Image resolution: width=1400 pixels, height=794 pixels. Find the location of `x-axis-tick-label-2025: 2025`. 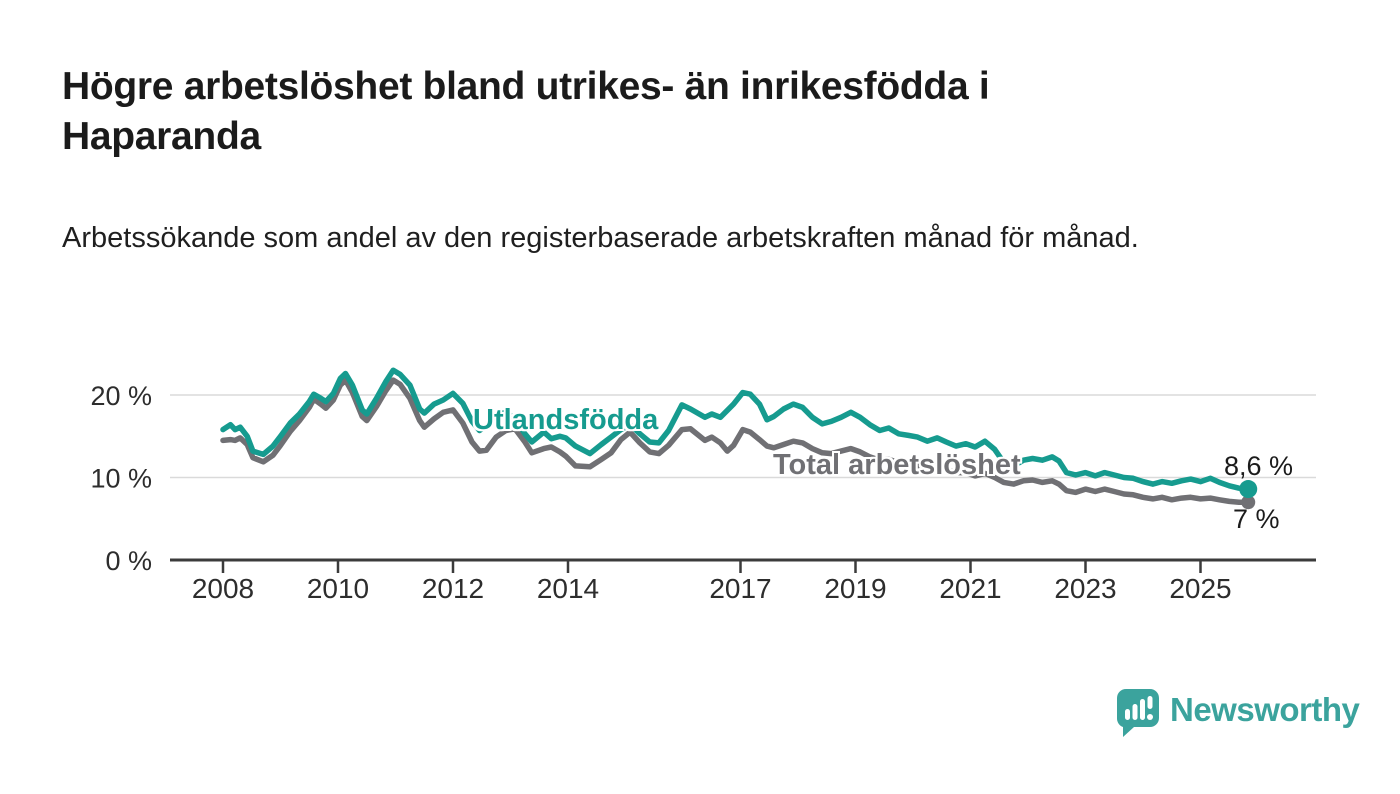

x-axis-tick-label-2025: 2025 is located at coordinates (1200, 588).